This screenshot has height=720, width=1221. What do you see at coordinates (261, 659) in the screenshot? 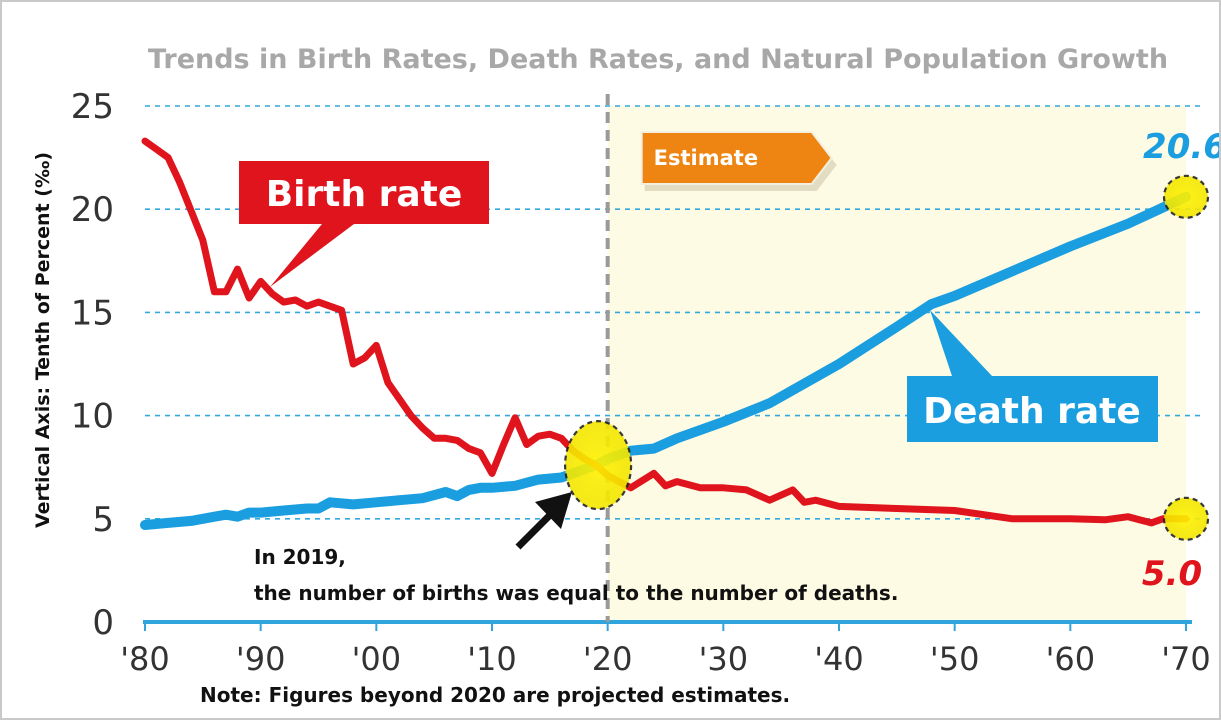
I see `x-tick-label-1990: '90` at bounding box center [261, 659].